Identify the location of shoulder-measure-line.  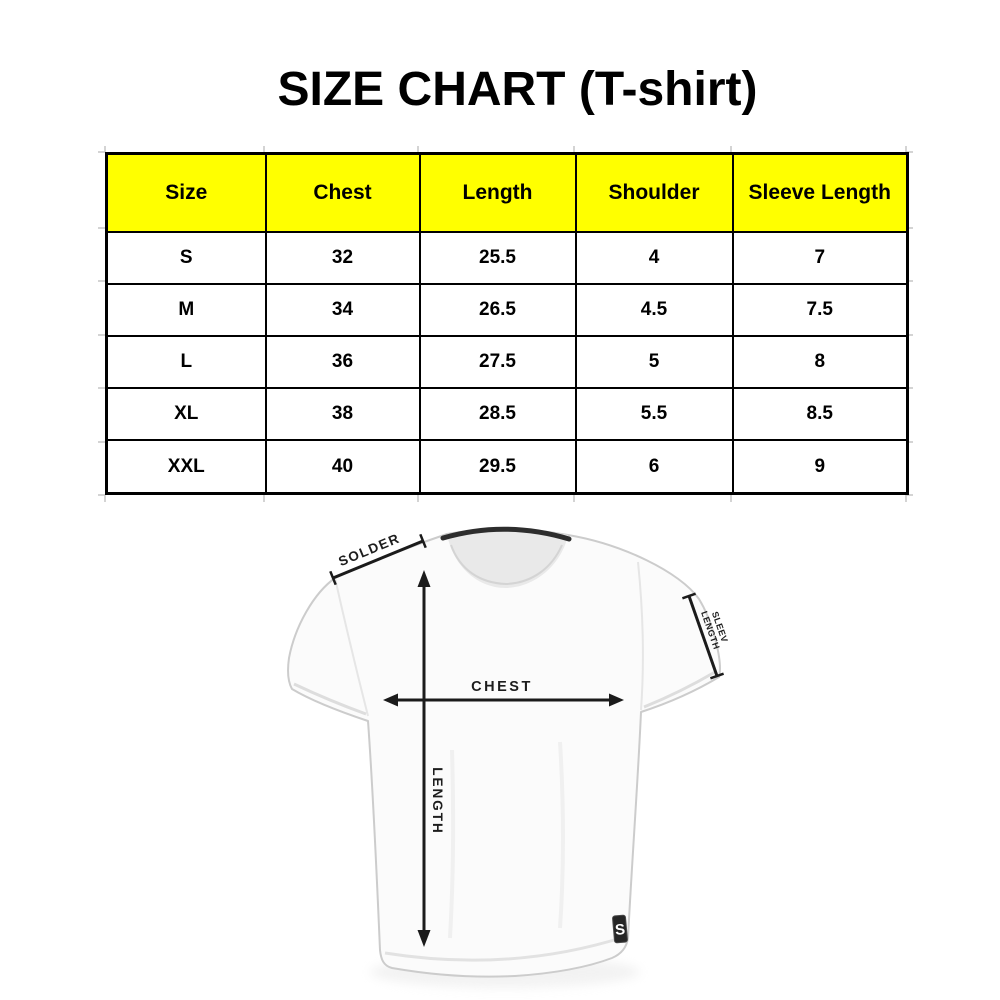
(378, 559).